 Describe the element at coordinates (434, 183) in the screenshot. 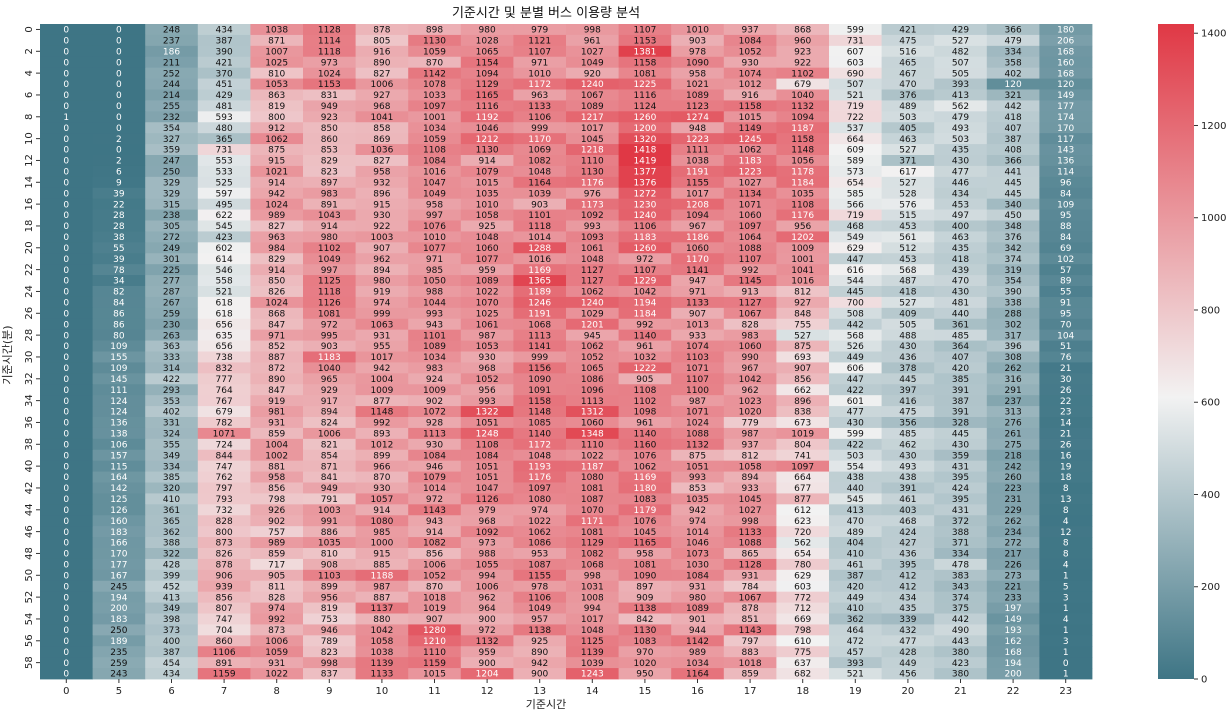

I see `cell-value-label: 1047` at that location.